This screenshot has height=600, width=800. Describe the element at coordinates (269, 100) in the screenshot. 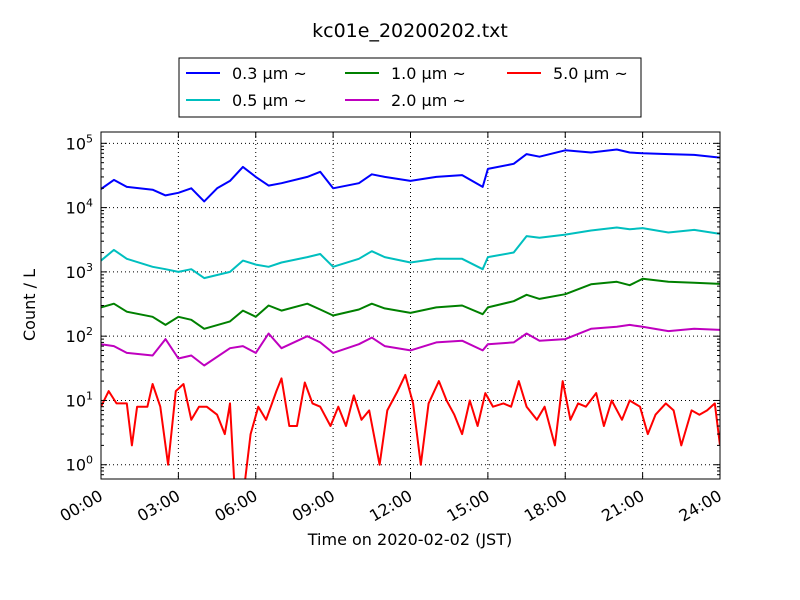

I see `legend-label: 0.5 μm ~` at that location.